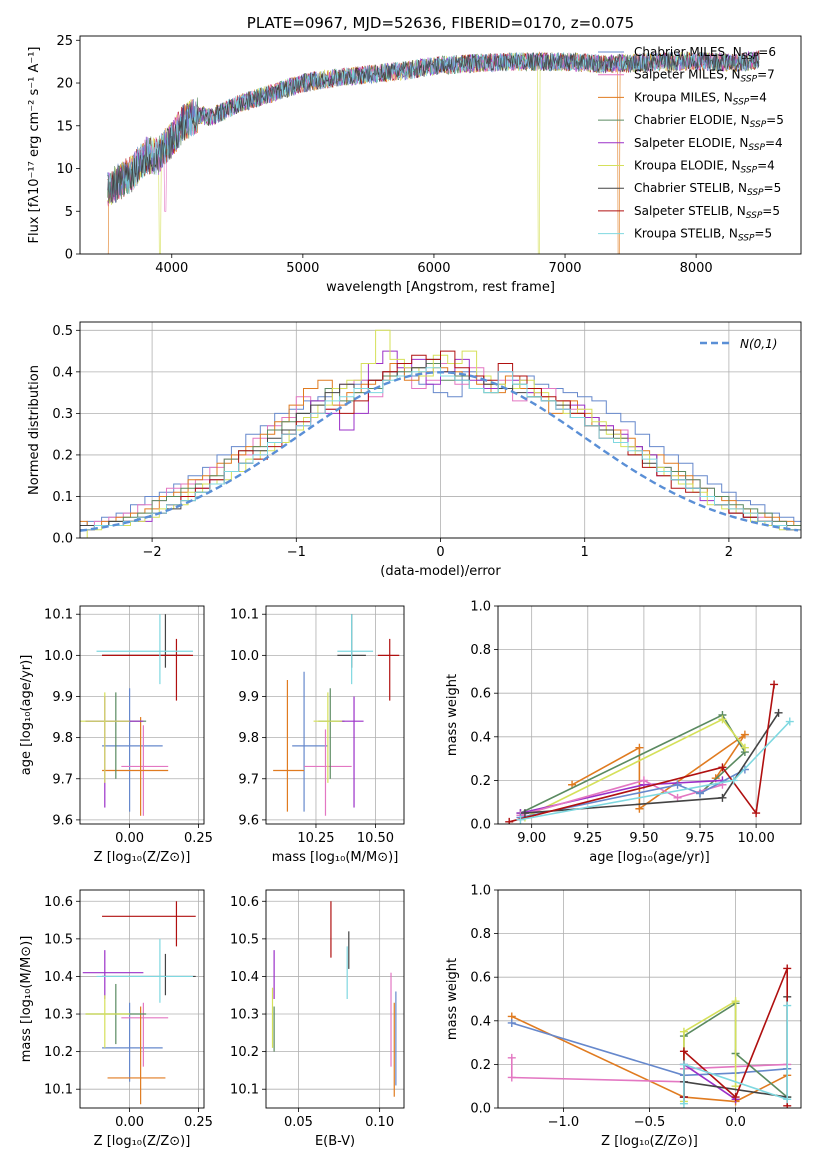  What do you see at coordinates (440, 287) in the screenshot?
I see `x-axis-label: wavelength [Angstrom, rest frame]` at bounding box center [440, 287].